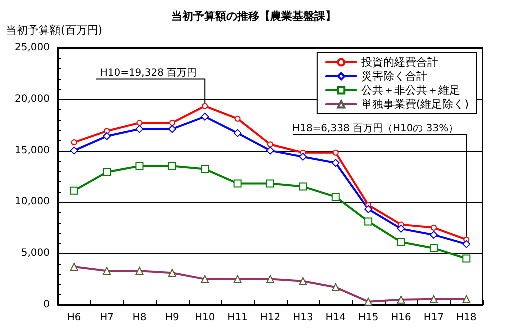  Describe the element at coordinates (32, 48) in the screenshot. I see `y-tick-label: 25,000` at that location.